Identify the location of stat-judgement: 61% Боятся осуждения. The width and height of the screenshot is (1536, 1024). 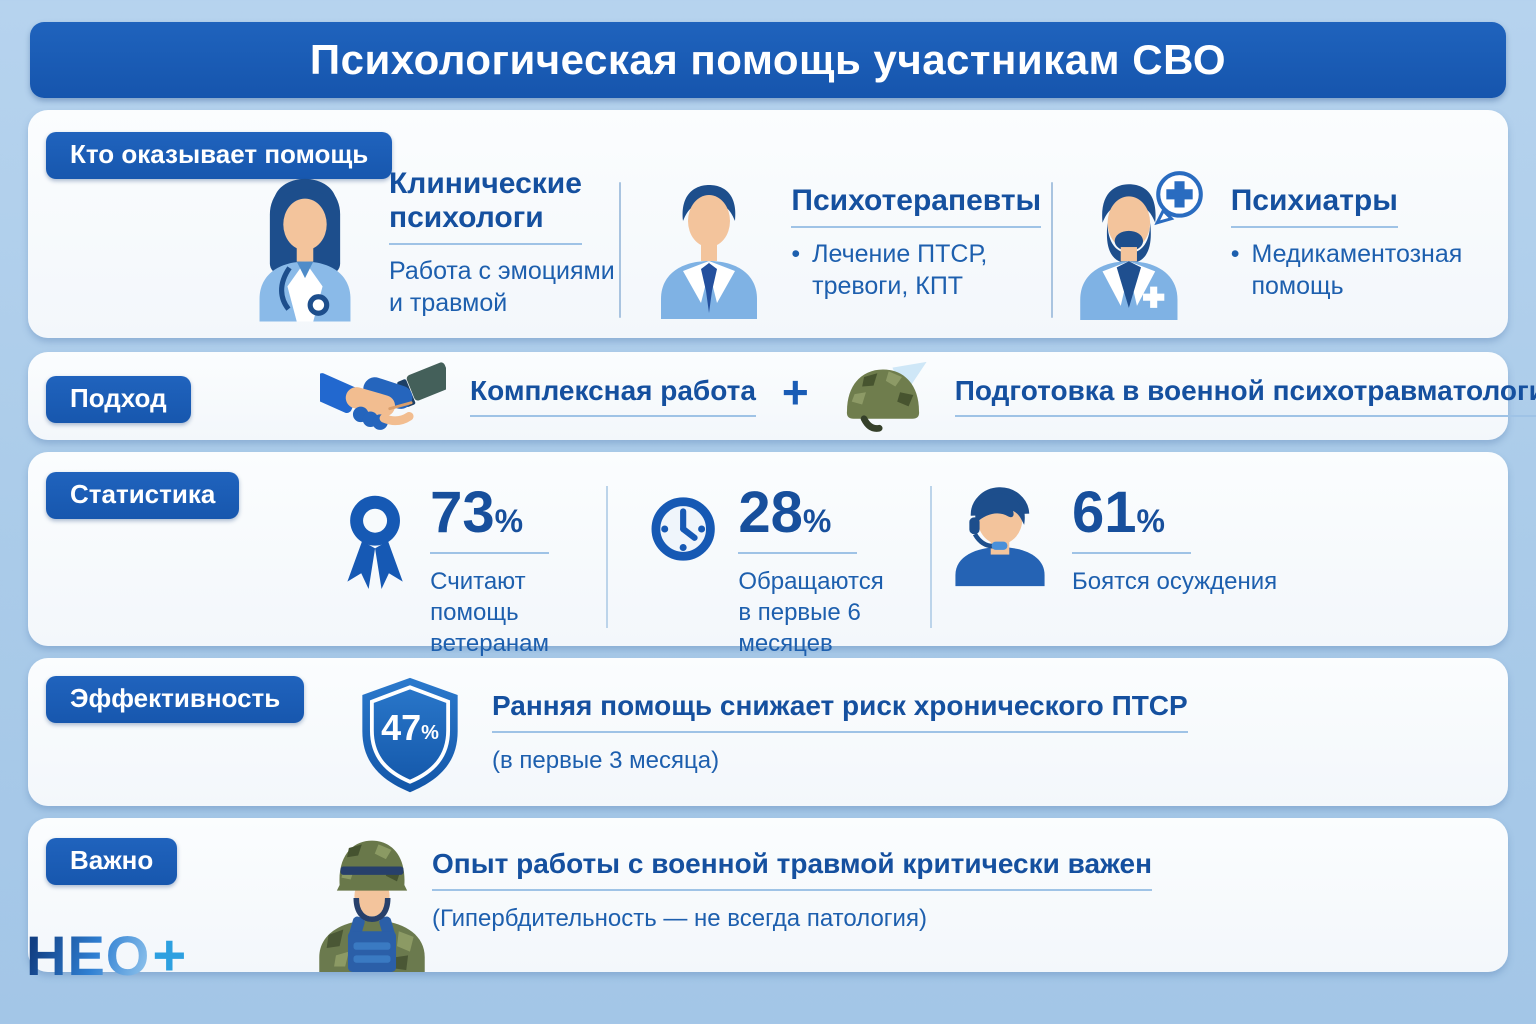
(1212, 562).